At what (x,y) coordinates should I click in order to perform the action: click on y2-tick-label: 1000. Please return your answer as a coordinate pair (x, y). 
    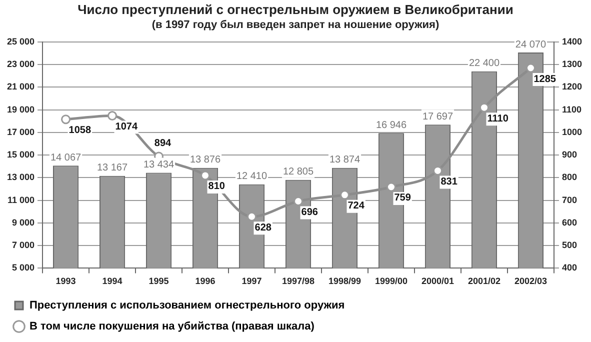
    Looking at the image, I should click on (572, 131).